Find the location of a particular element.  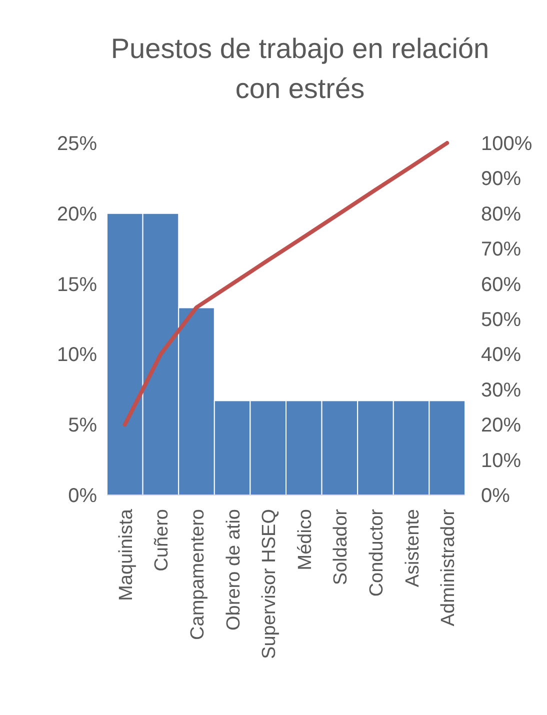

x-tick-label: Asistente is located at coordinates (413, 548).